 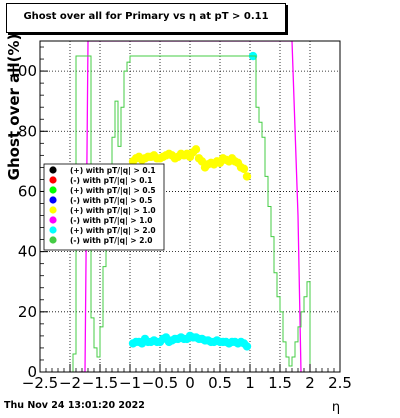 What do you see at coordinates (111, 241) in the screenshot?
I see `legend-label: (-) with pT/|q| > 2.0` at bounding box center [111, 241].